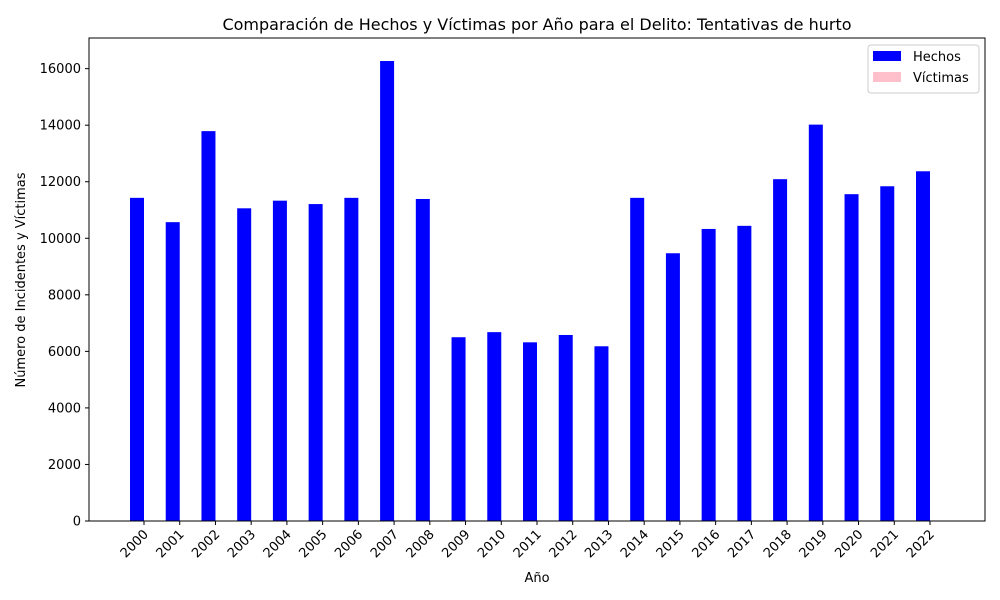  Describe the element at coordinates (64, 352) in the screenshot. I see `y-tick-label: 6000` at that location.